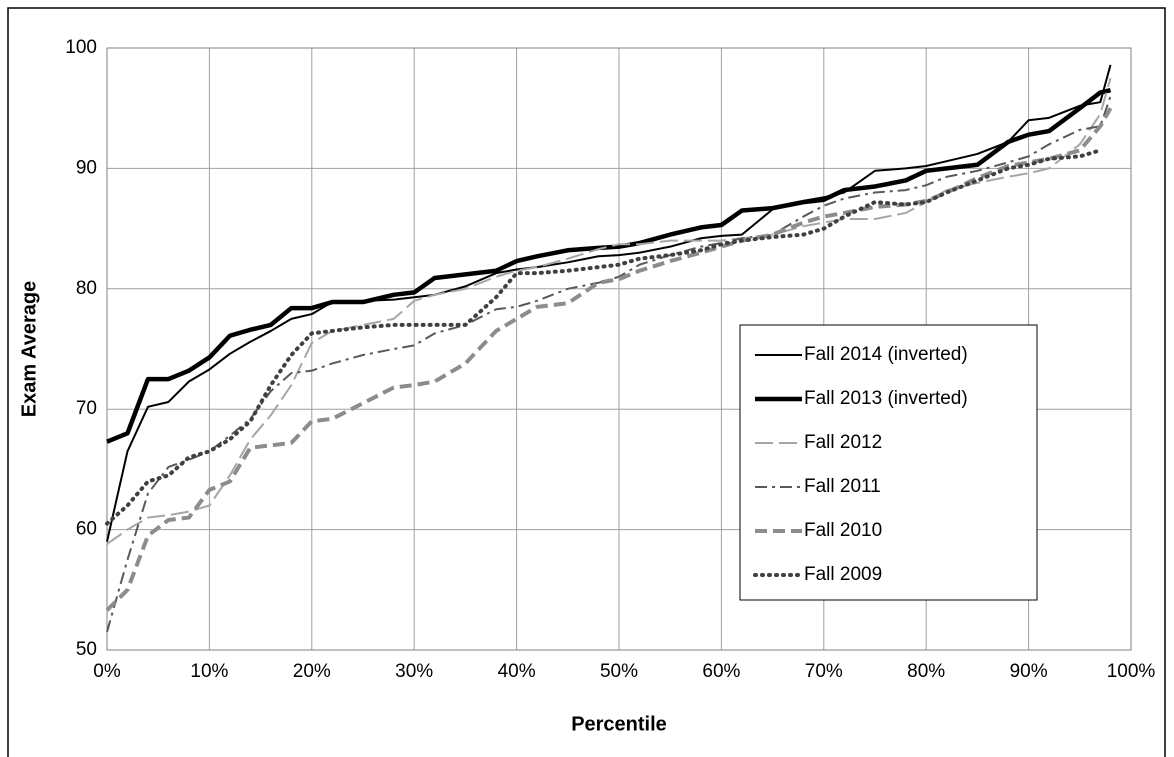  What do you see at coordinates (414, 671) in the screenshot?
I see `x-tick-label: 30%` at bounding box center [414, 671].